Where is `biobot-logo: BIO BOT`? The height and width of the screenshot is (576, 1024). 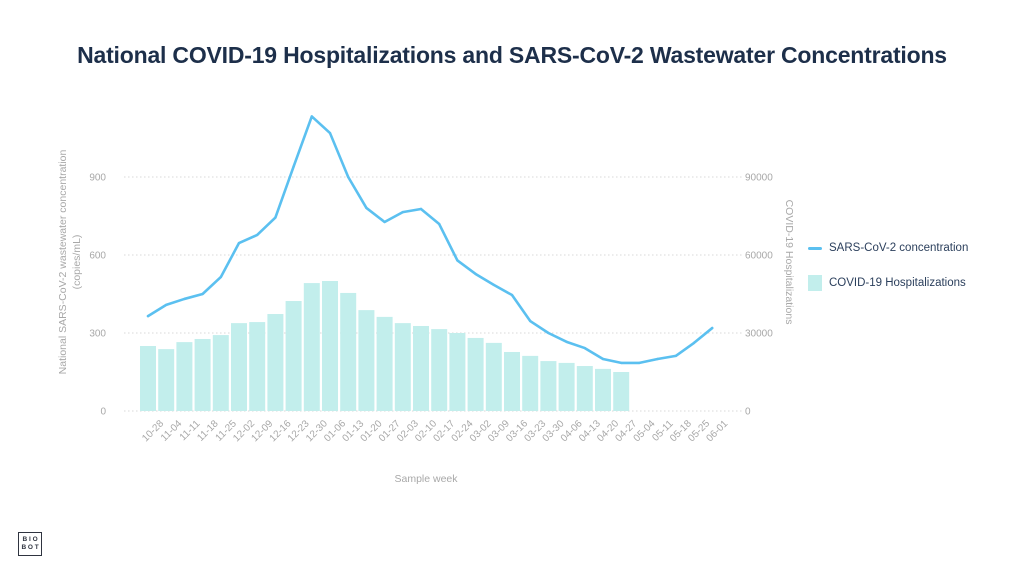 biobot-logo: BIO BOT is located at coordinates (30, 544).